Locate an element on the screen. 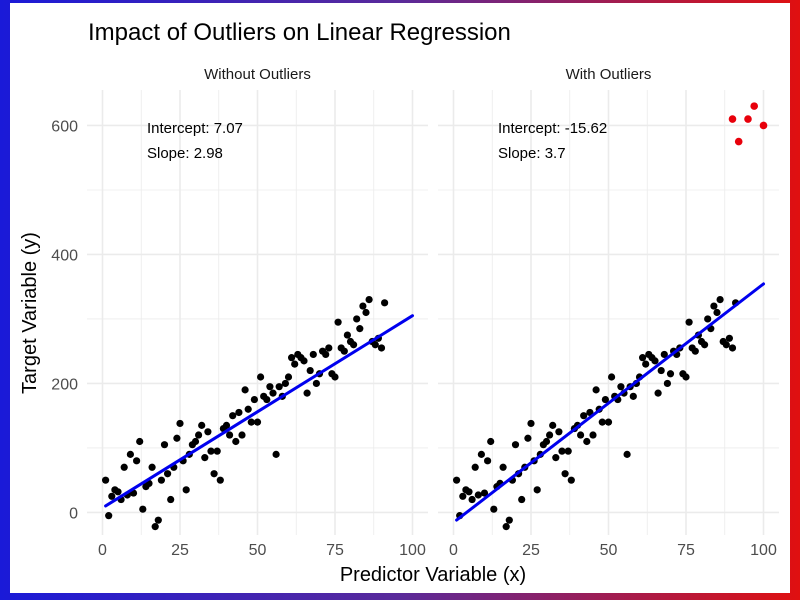  regression-line is located at coordinates (259, 411).